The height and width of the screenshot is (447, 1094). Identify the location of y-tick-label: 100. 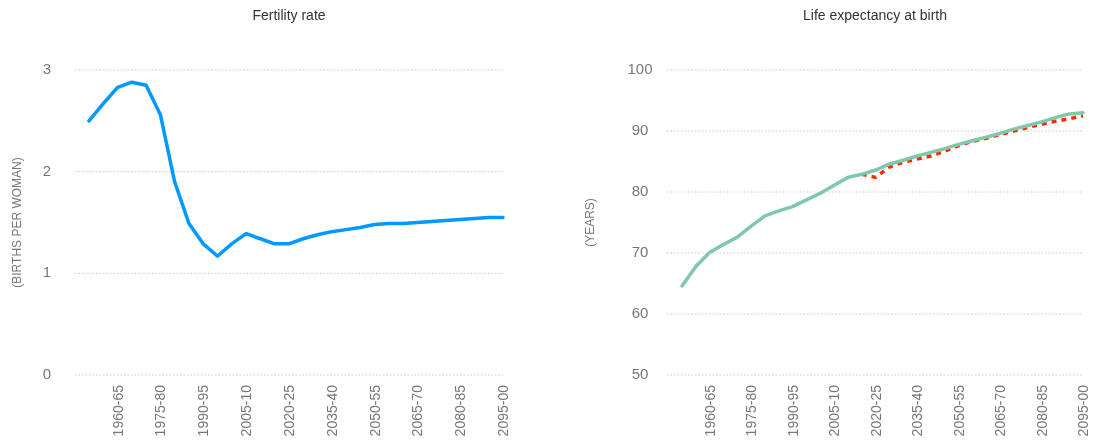
(640, 68).